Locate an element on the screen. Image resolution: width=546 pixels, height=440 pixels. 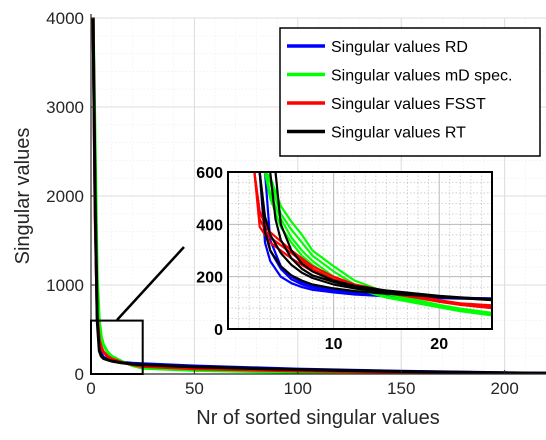
main-x-tick-label: 200 is located at coordinates (504, 388).